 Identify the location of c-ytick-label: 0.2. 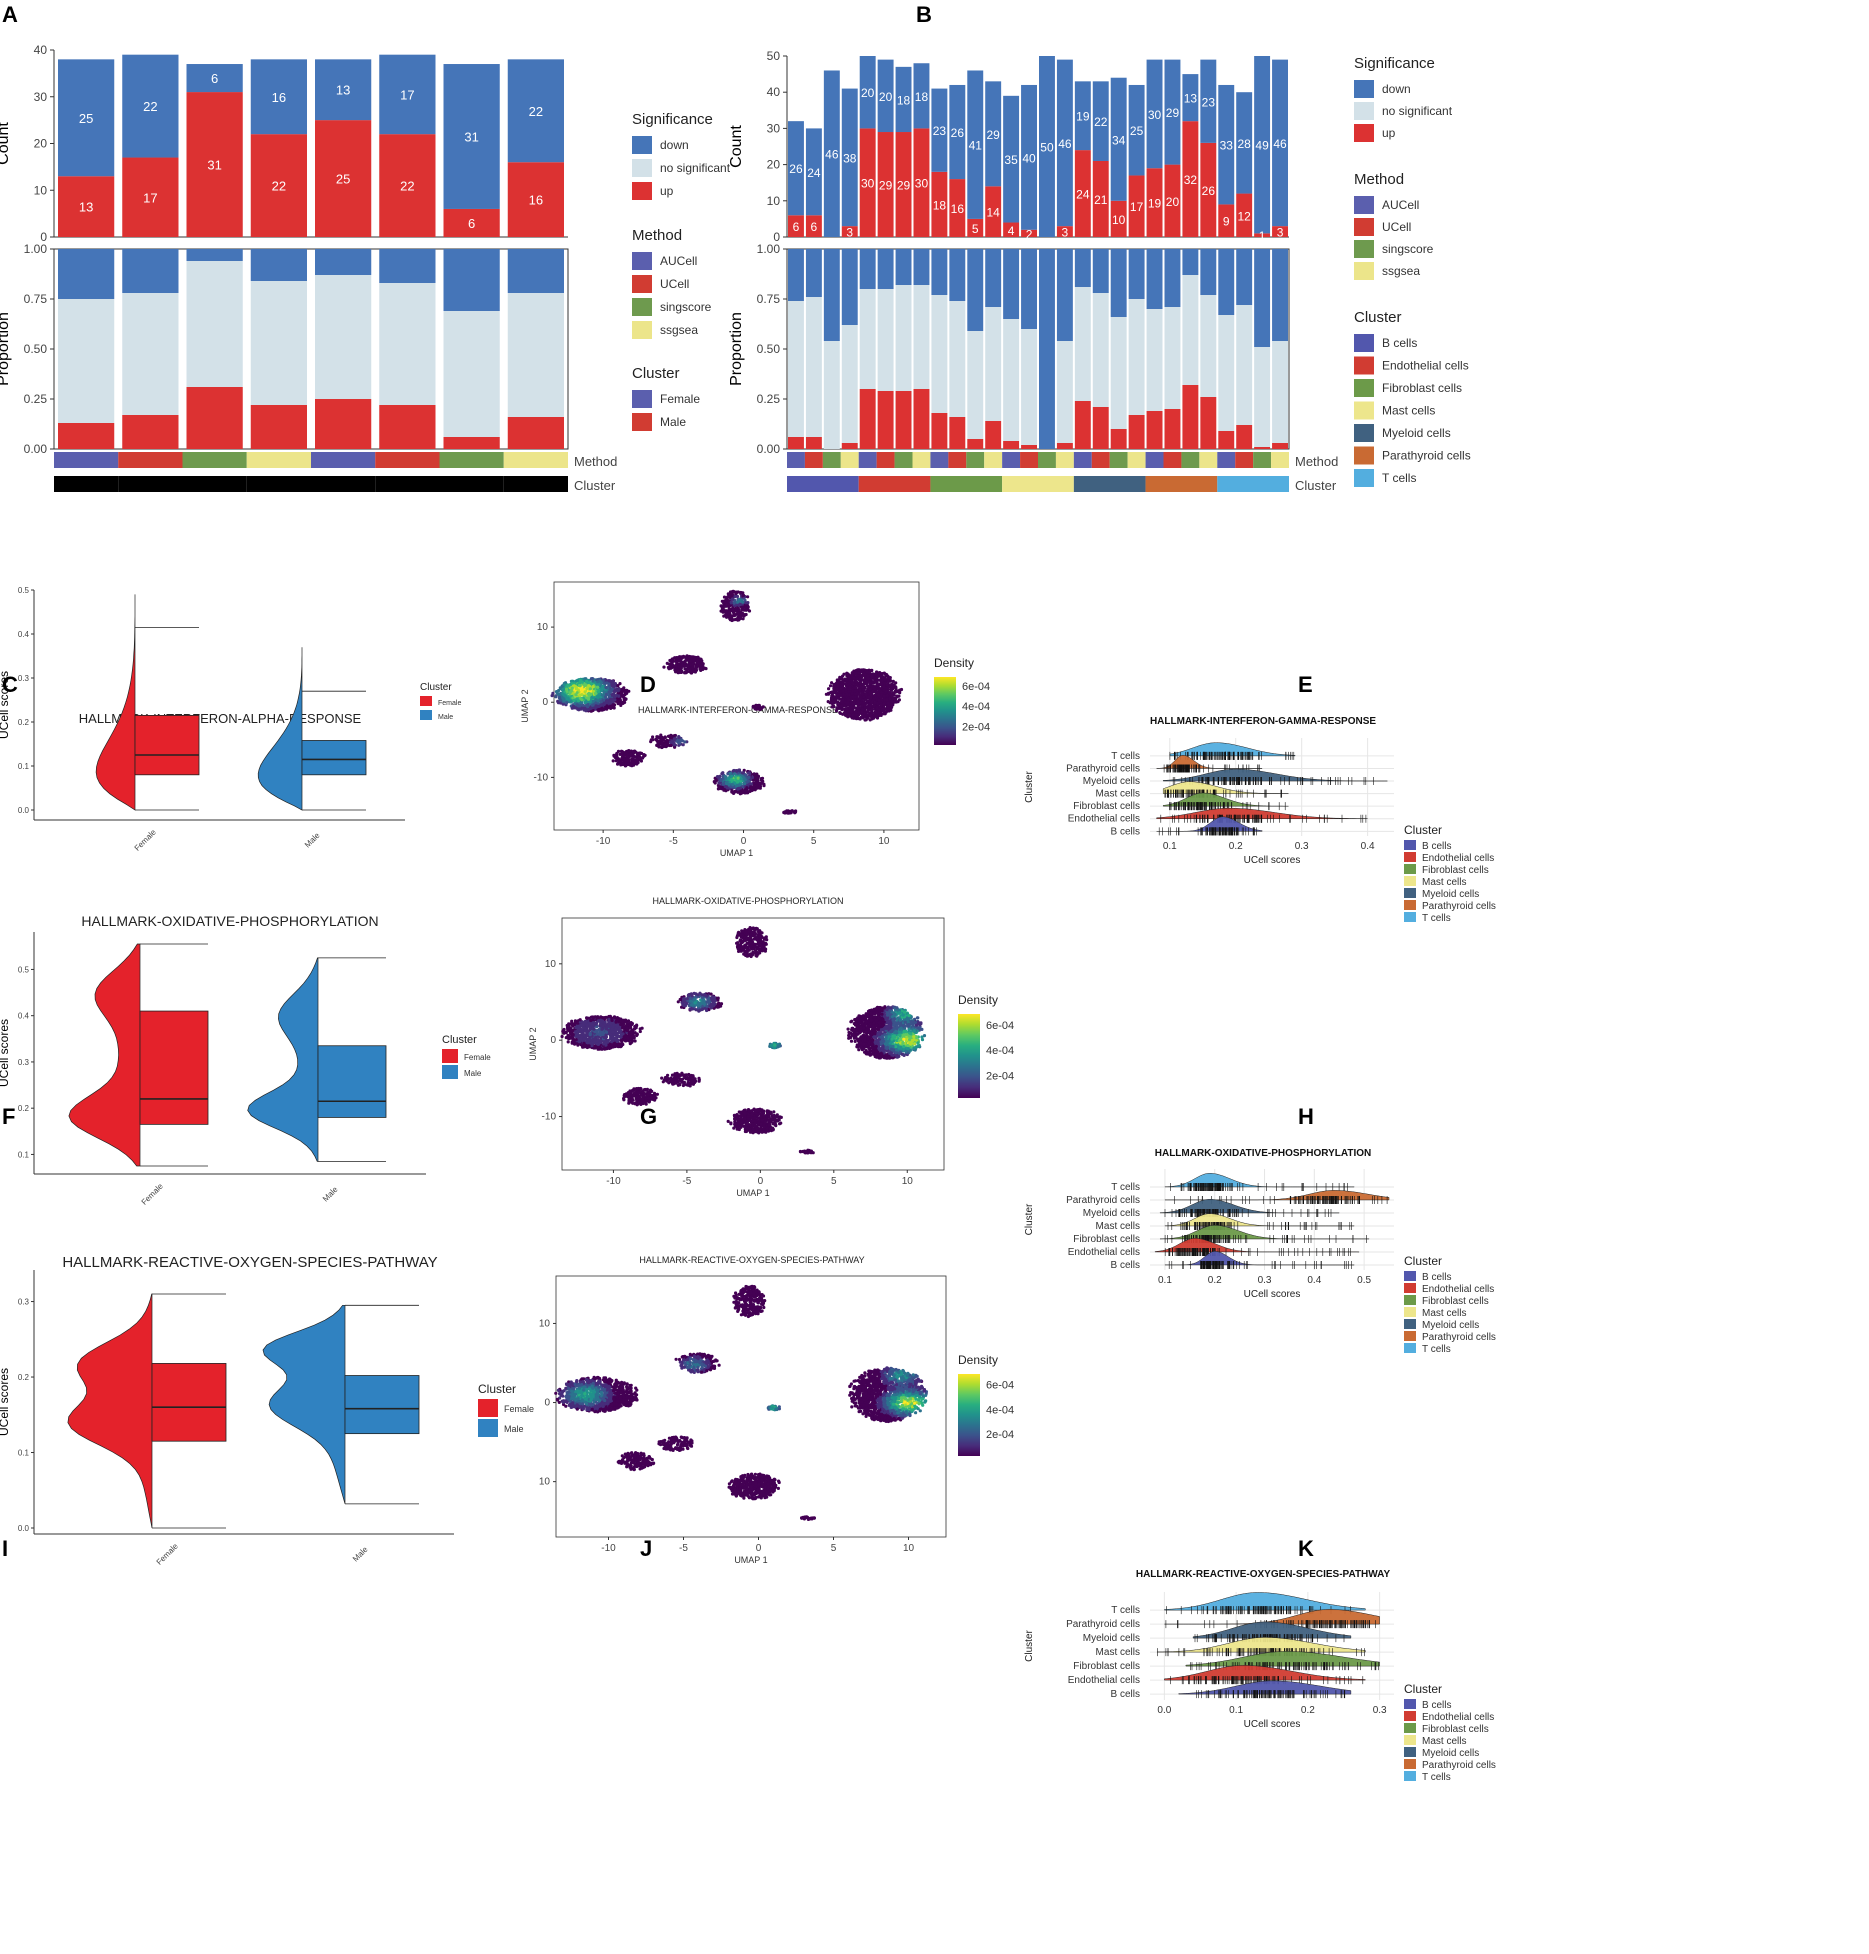
(24, 722).